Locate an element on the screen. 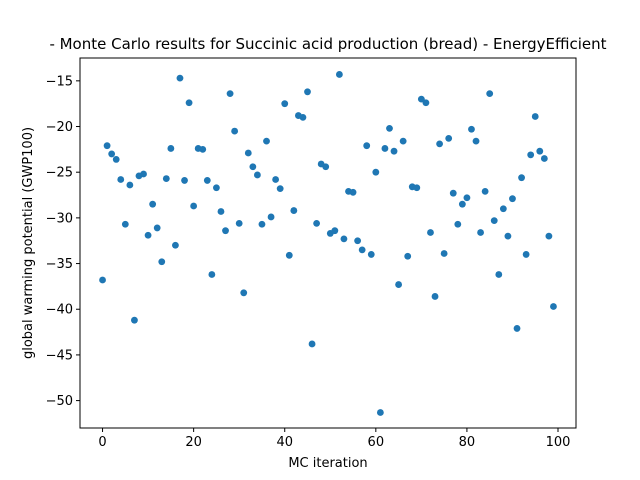  x-tick-label: 80 is located at coordinates (467, 442).